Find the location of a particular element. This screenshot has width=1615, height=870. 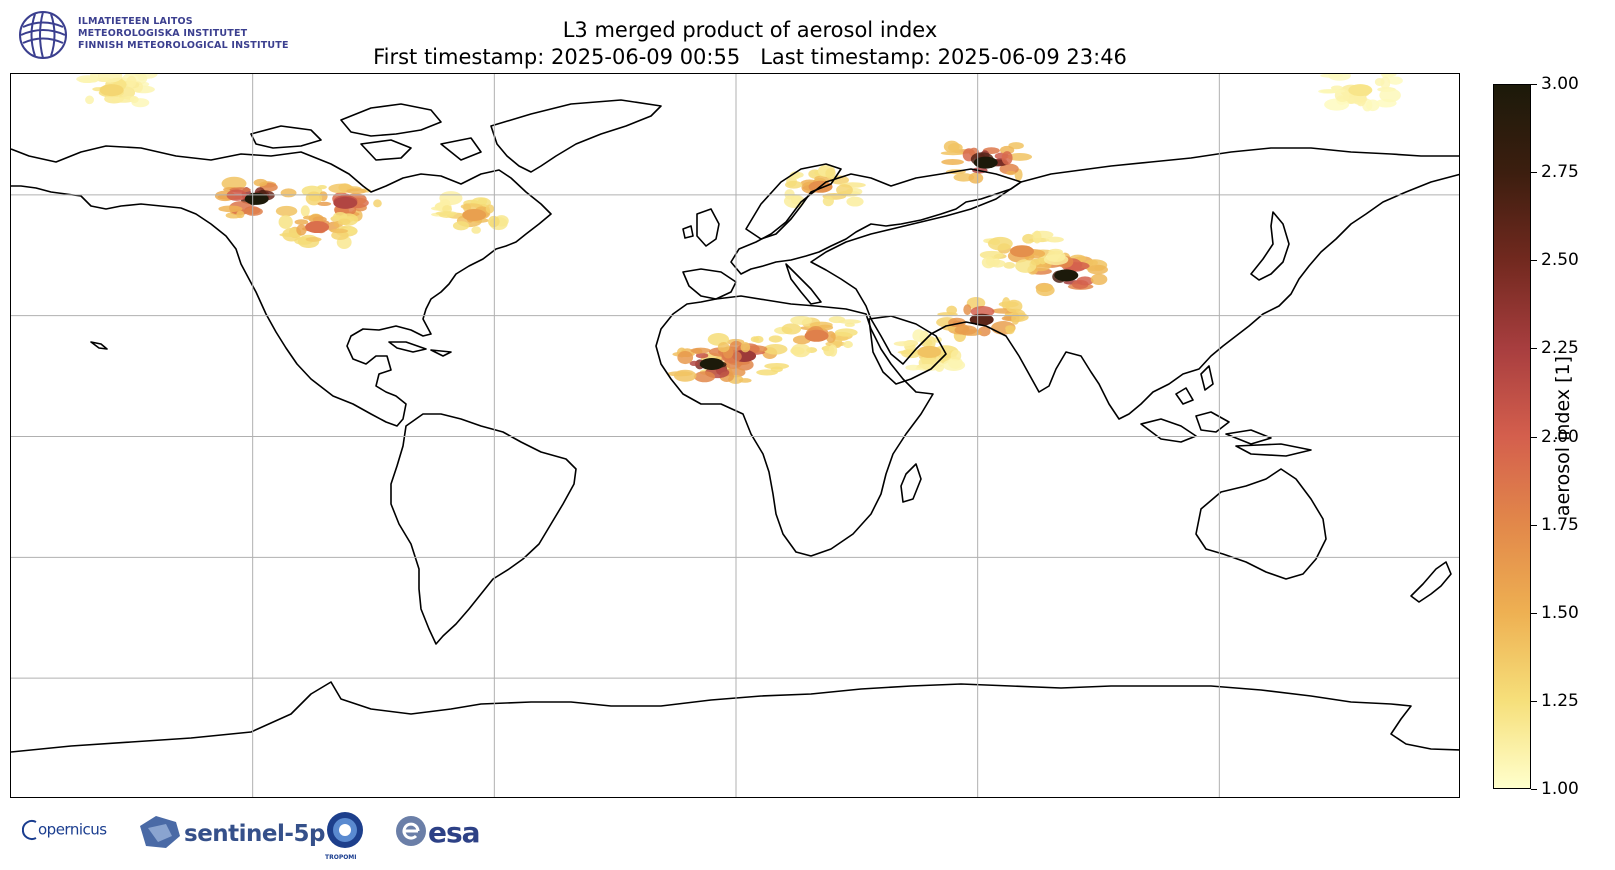

copernicus-c-icon is located at coordinates (29, 830).